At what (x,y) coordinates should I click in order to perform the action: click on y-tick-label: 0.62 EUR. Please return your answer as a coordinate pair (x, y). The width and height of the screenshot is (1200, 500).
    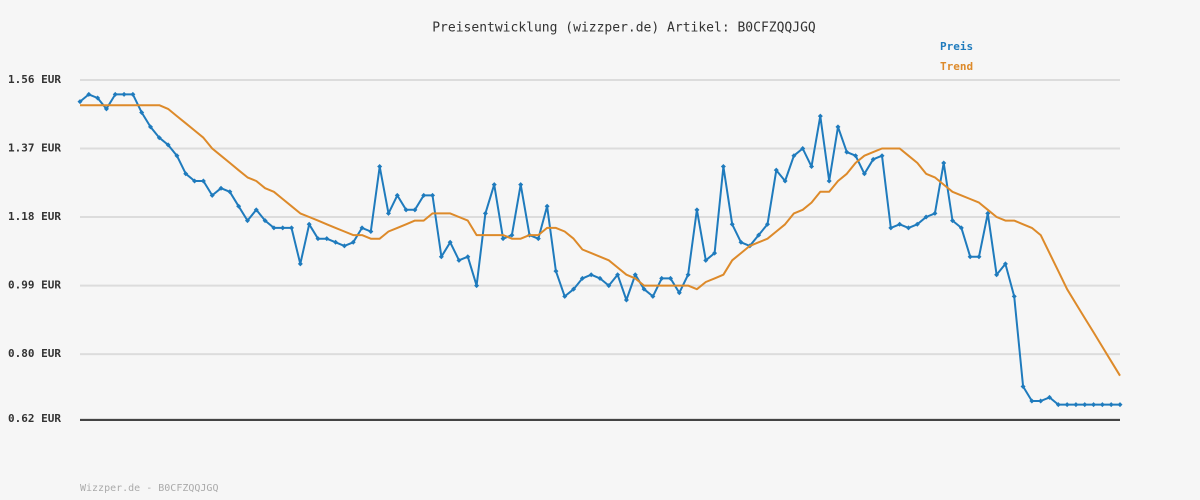
    Looking at the image, I should click on (34, 418).